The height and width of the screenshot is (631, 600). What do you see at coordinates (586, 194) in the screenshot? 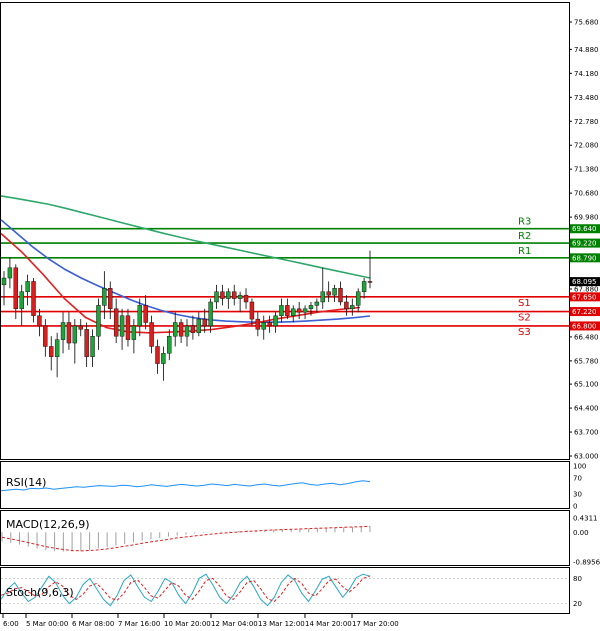
I see `price-tick-label: 70.680` at bounding box center [586, 194].